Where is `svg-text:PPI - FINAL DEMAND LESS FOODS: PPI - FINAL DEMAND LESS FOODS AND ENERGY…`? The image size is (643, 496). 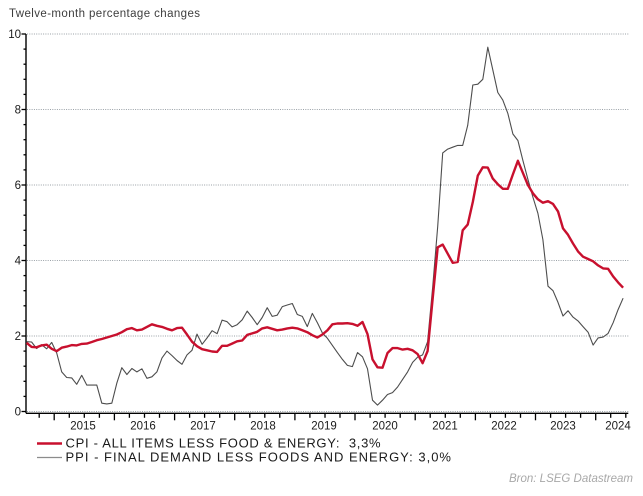 svg-text:PPI - FINAL DEMAND LESS FOODS: PPI - FINAL DEMAND LESS FOODS AND ENERGY… is located at coordinates (259, 457).